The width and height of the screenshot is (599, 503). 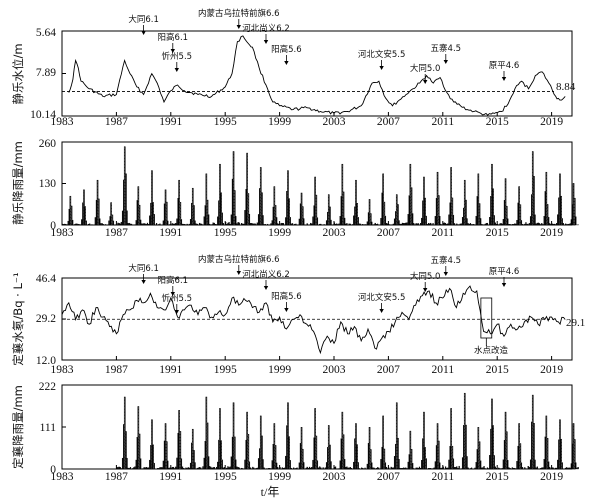 I want to click on earthquake-annotation: 大同5.0, so click(x=425, y=276).